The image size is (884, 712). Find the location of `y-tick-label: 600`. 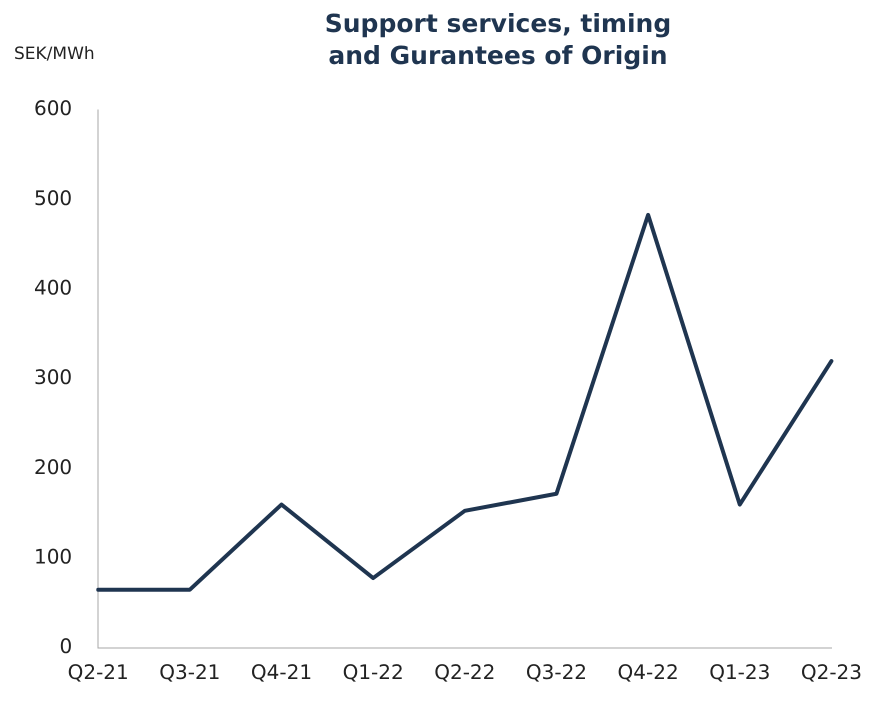

y-tick-label: 600 is located at coordinates (53, 108).